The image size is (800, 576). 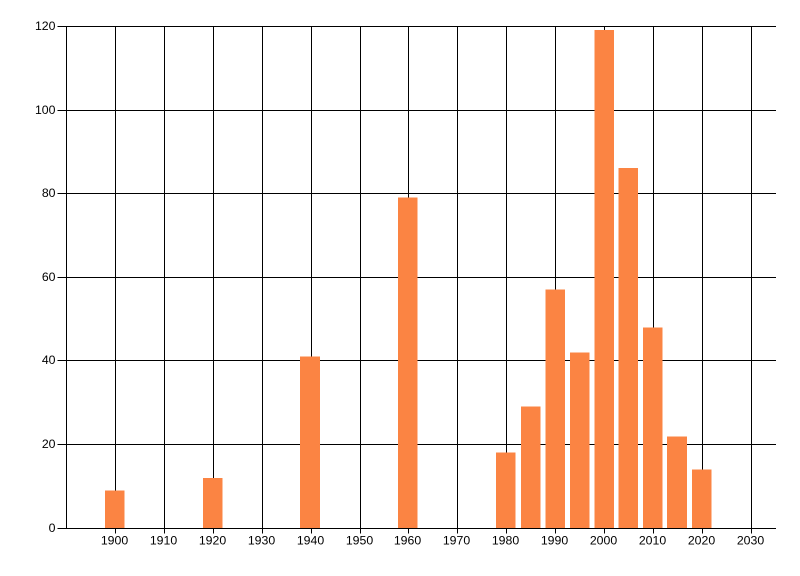 I want to click on svg-text: 80, so click(x=49, y=193).